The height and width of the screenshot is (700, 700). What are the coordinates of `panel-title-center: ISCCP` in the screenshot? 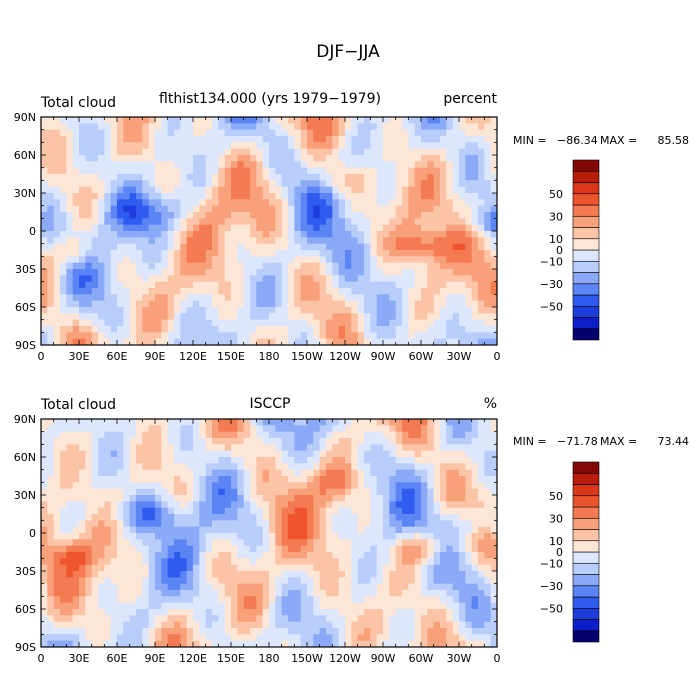 It's located at (269, 404).